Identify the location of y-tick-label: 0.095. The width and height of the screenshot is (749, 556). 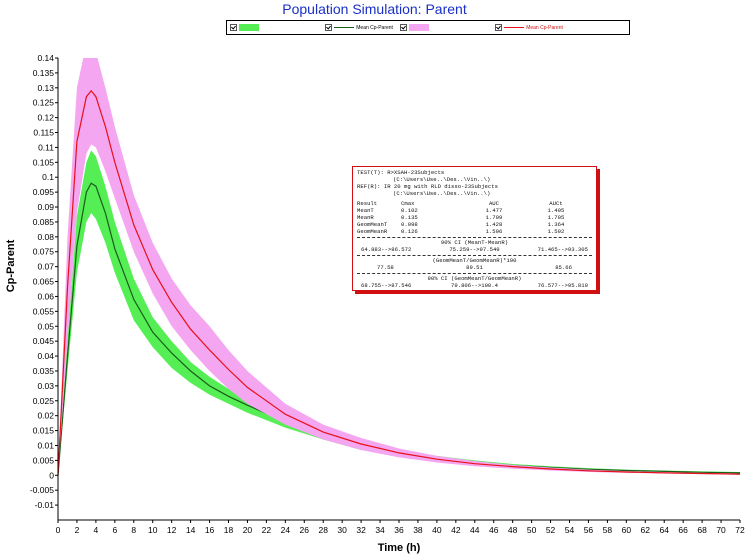
(44, 192).